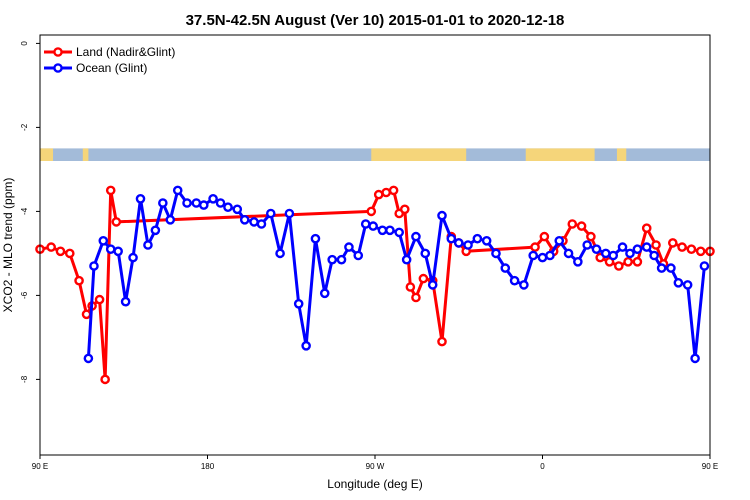 The image size is (750, 500). I want to click on y-tick-label: -4, so click(24, 211).